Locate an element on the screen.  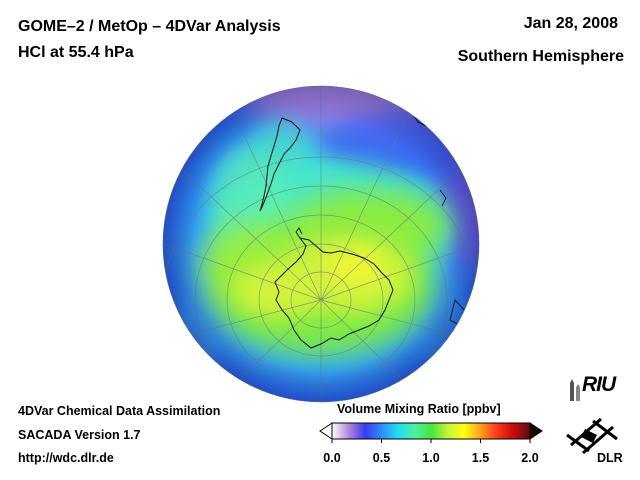
dlr-logo-icon is located at coordinates (592, 436).